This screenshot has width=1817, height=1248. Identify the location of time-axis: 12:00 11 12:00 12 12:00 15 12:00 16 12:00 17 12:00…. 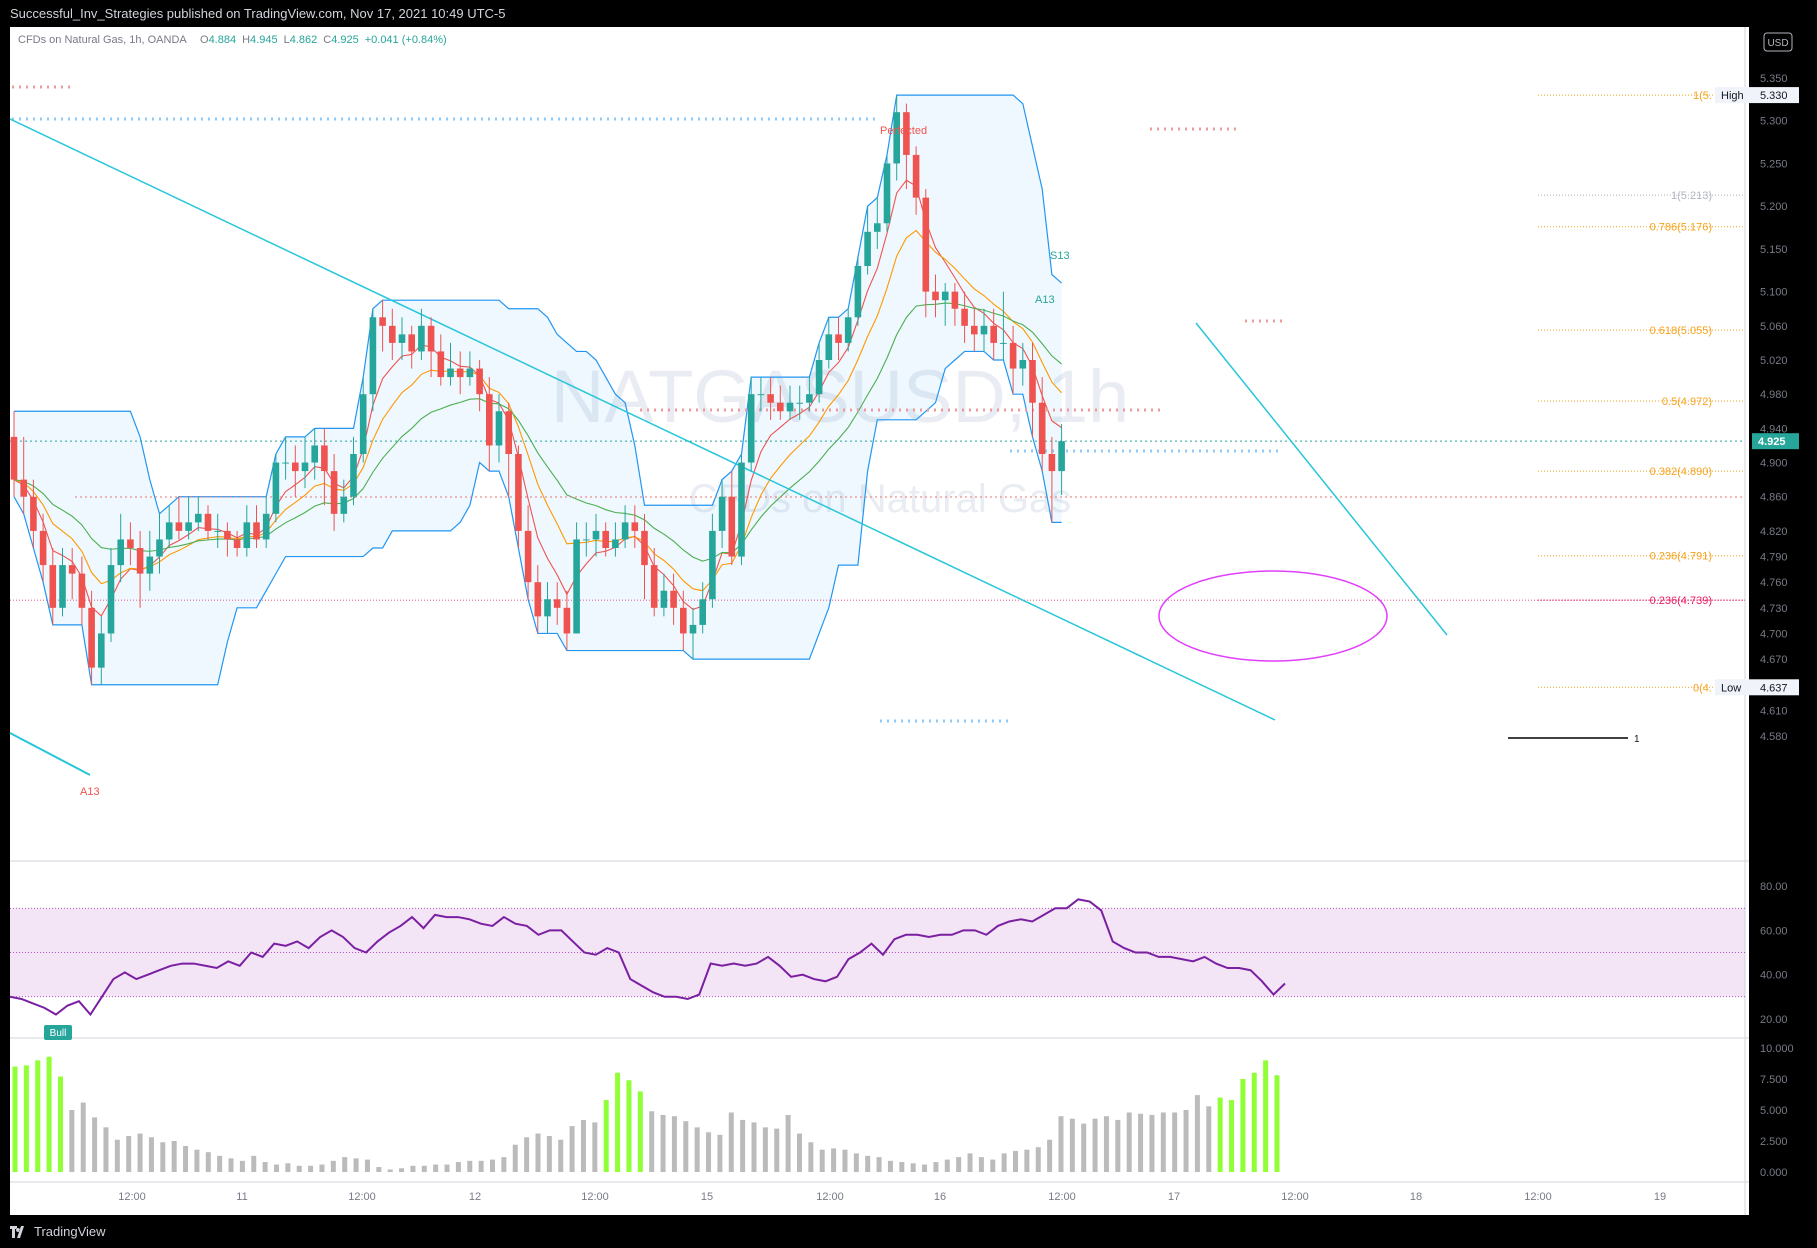
(892, 1197).